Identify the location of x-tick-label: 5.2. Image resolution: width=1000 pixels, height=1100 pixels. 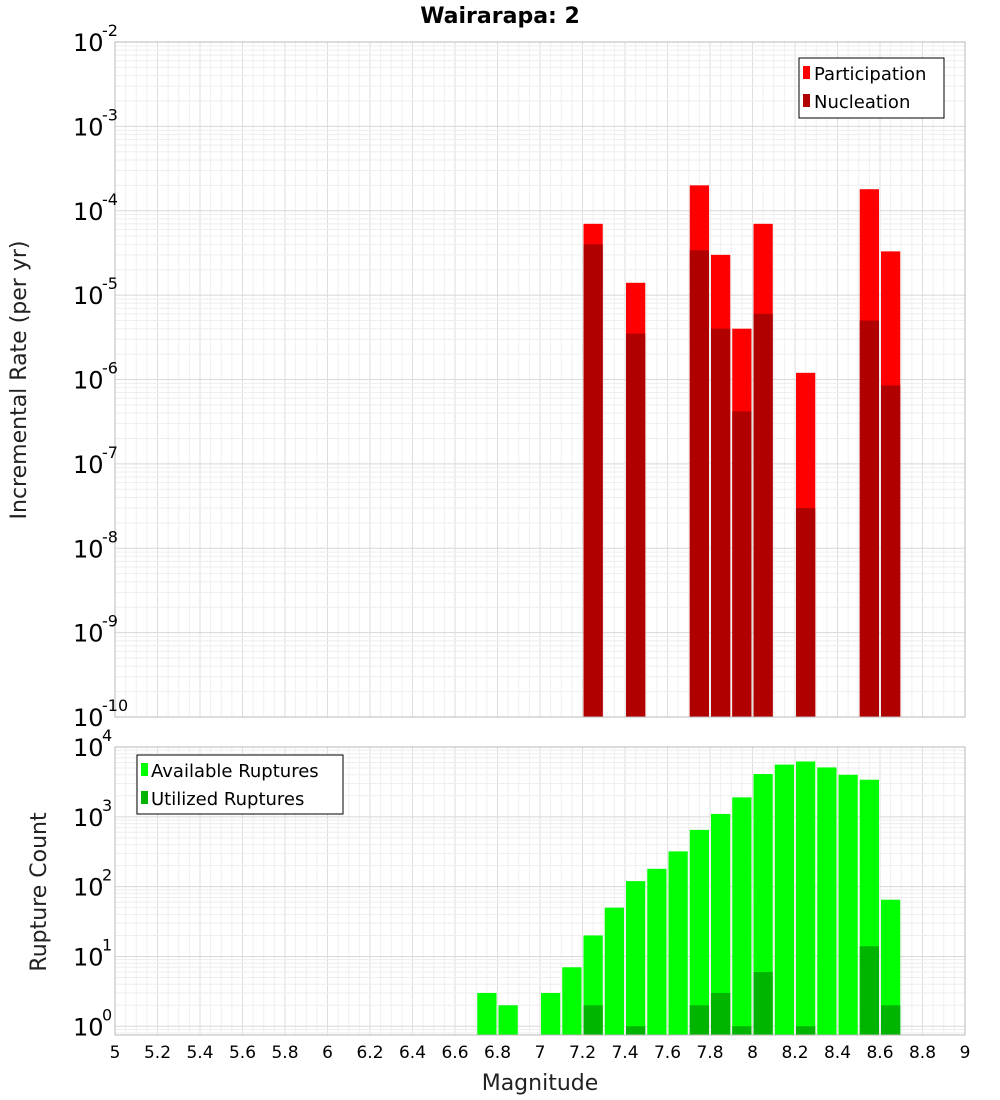
(157, 1053).